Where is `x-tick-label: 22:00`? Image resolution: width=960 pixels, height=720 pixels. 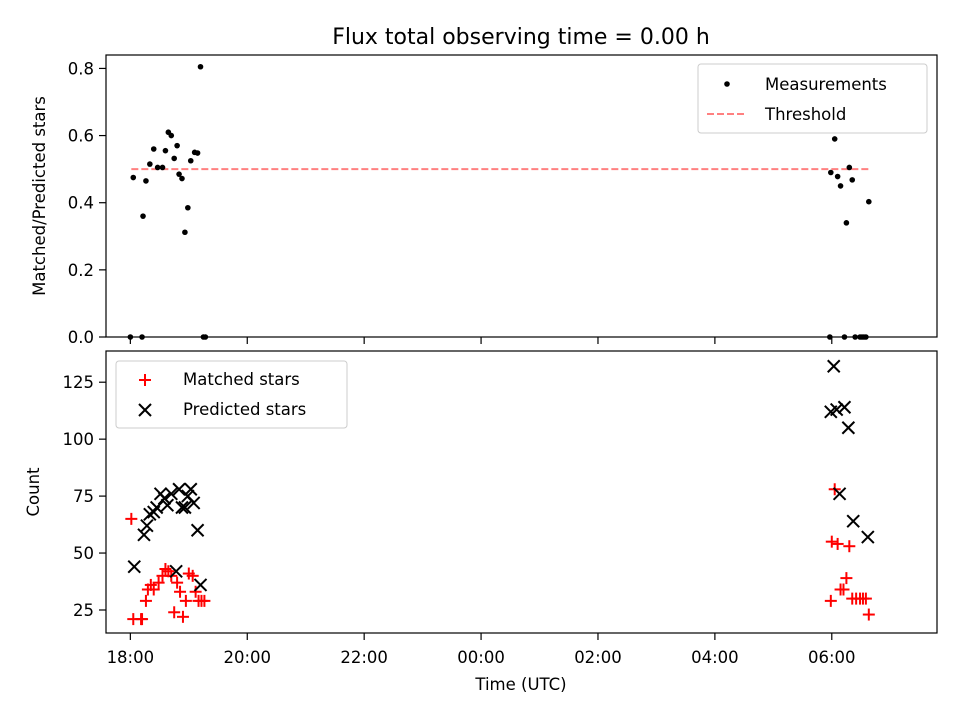
x-tick-label: 22:00 is located at coordinates (364, 657).